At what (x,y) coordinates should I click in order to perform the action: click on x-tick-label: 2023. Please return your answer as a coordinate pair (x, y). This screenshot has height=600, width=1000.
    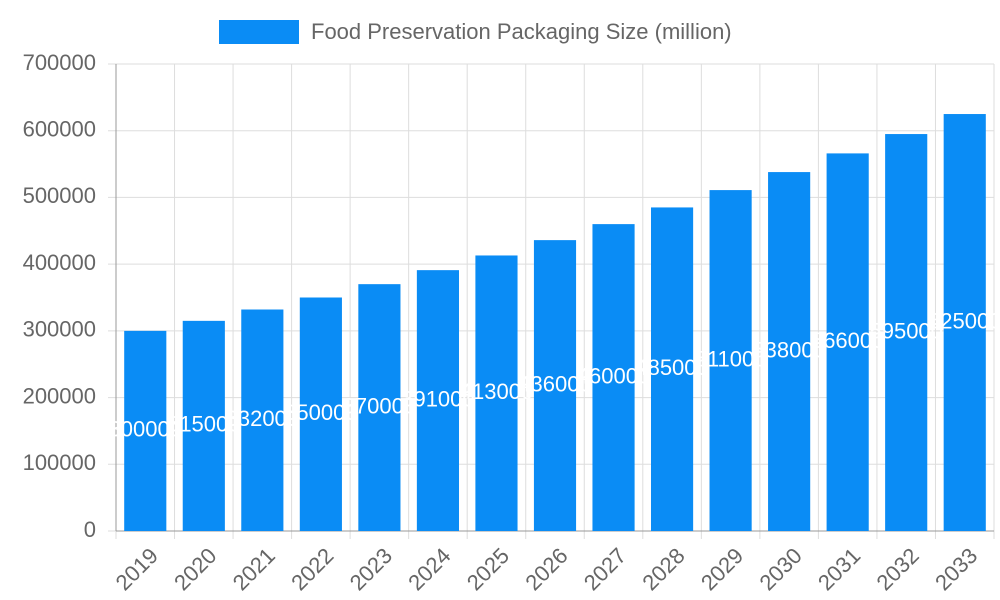
    Looking at the image, I should click on (371, 569).